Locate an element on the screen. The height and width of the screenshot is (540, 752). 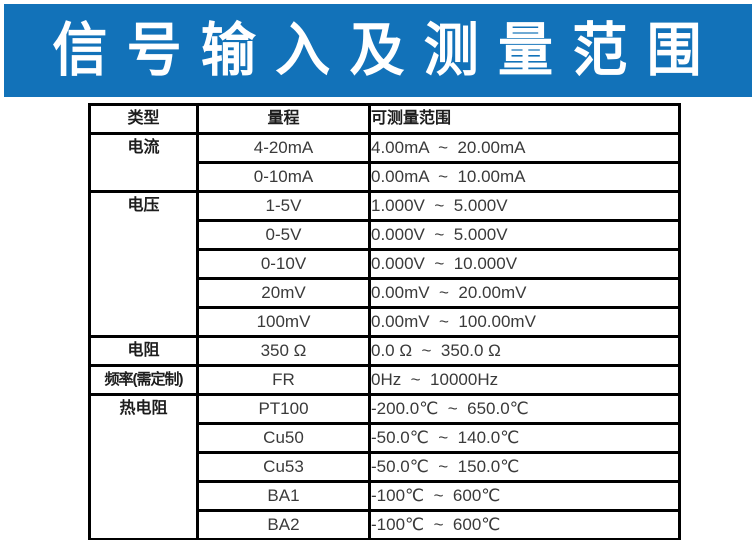
header-cell-type: 类型 is located at coordinates (143, 119).